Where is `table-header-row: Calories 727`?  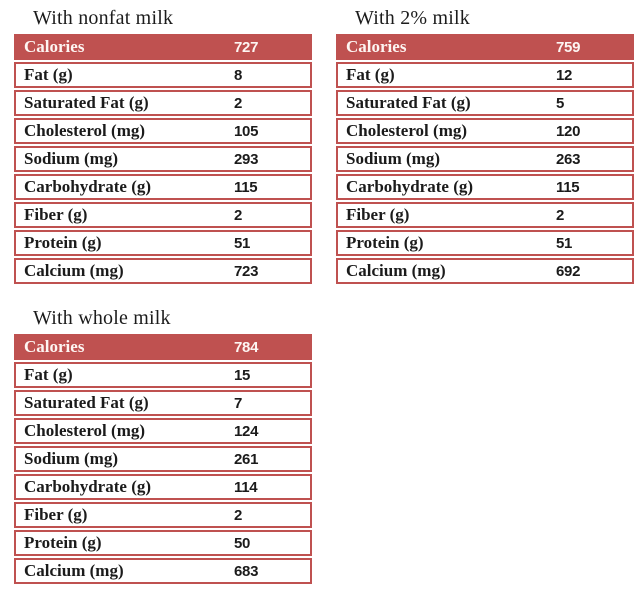 table-header-row: Calories 727 is located at coordinates (163, 47).